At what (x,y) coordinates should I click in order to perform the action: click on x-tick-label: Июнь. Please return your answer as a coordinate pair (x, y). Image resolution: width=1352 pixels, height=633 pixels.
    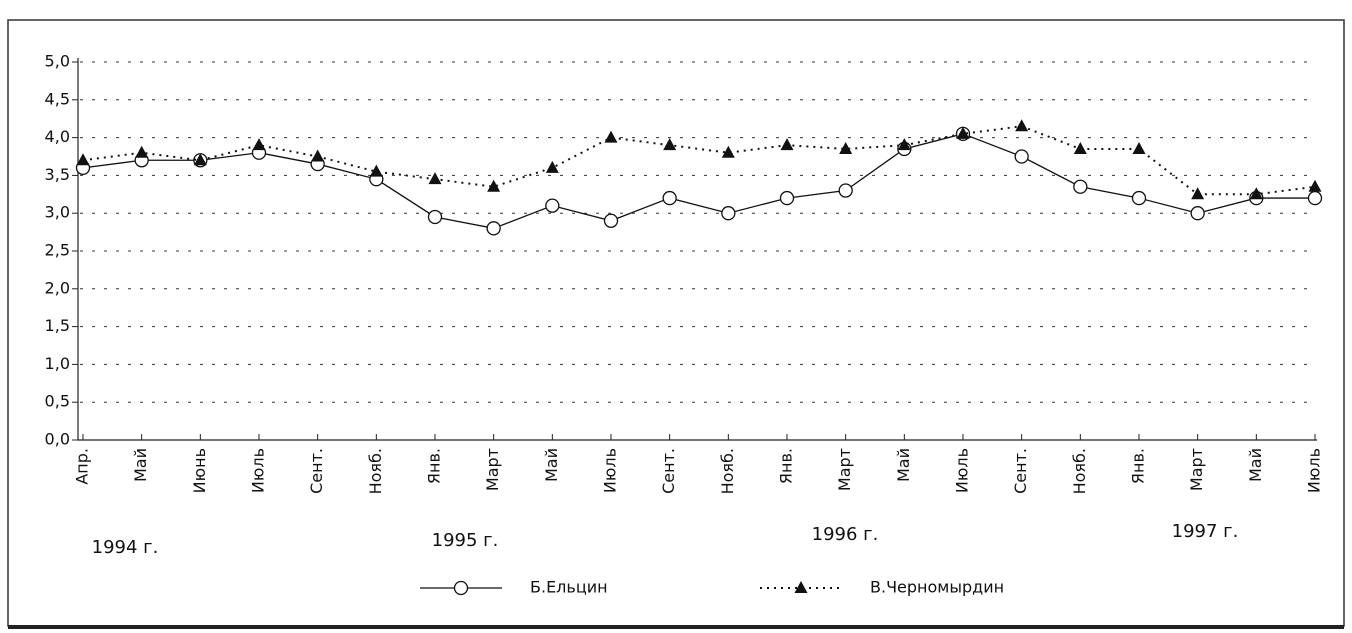
    Looking at the image, I should click on (199, 470).